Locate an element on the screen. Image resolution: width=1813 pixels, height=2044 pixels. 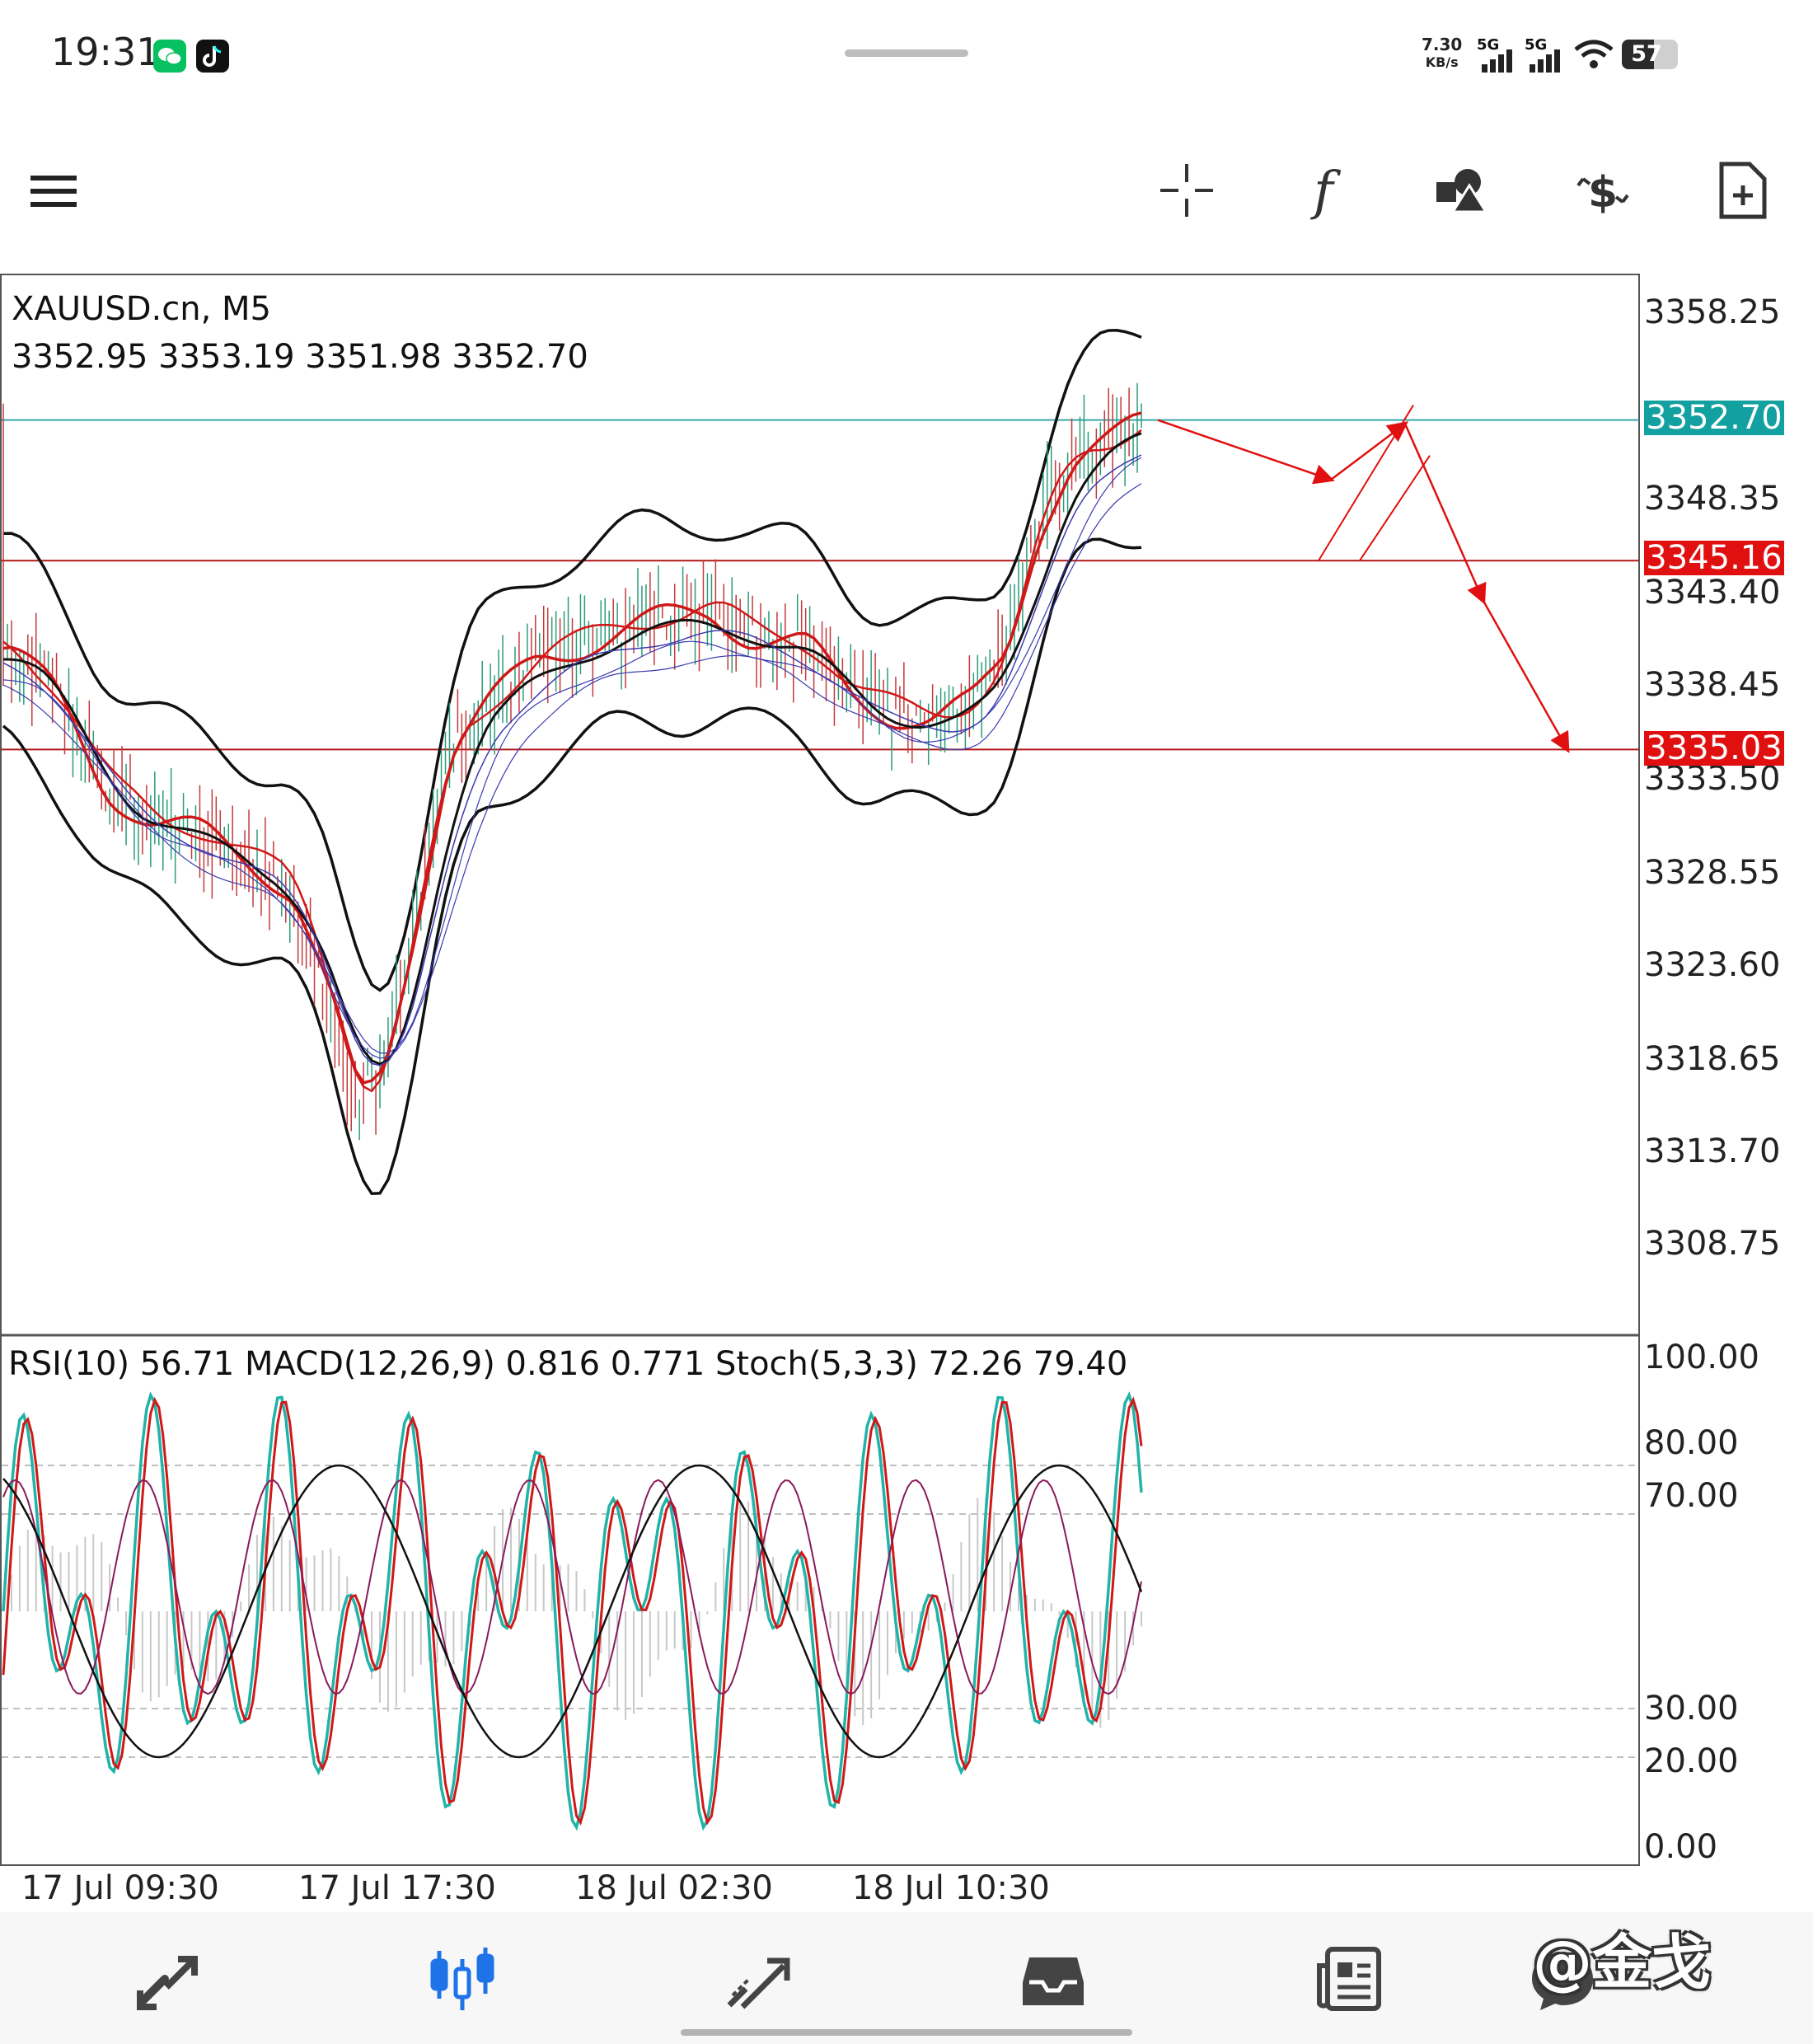
price-axis-label: 3333.50 is located at coordinates (1713, 779).